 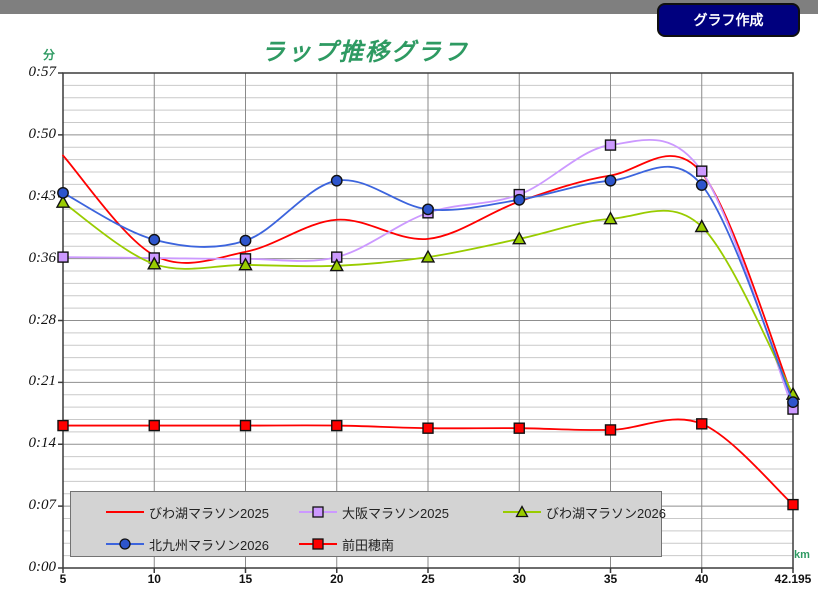 What do you see at coordinates (702, 579) in the screenshot?
I see `x-tick-label: 40` at bounding box center [702, 579].